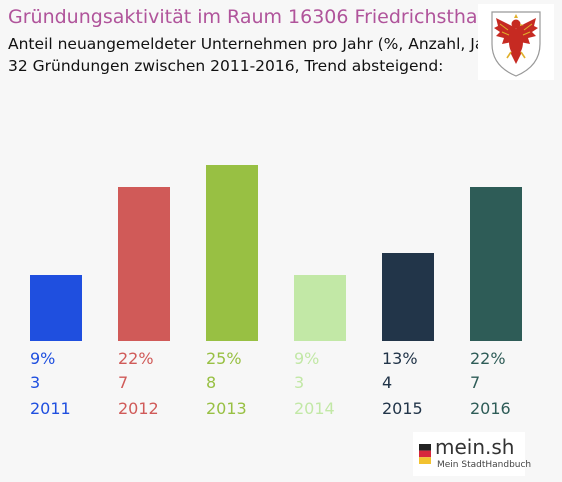 The width and height of the screenshot is (562, 482). I want to click on count-label-2013: 8, so click(211, 382).